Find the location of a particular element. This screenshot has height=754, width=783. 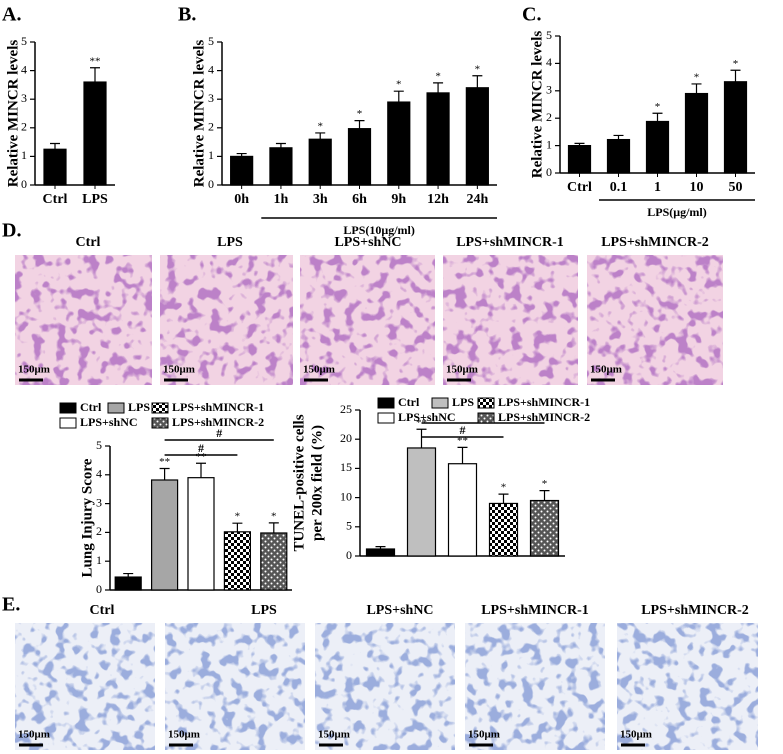

x-tick-label: 9h is located at coordinates (398, 199).